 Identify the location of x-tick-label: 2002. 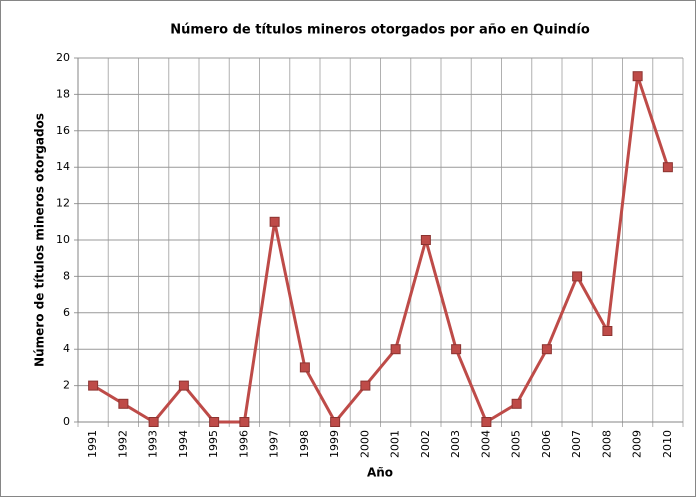
(425, 444).